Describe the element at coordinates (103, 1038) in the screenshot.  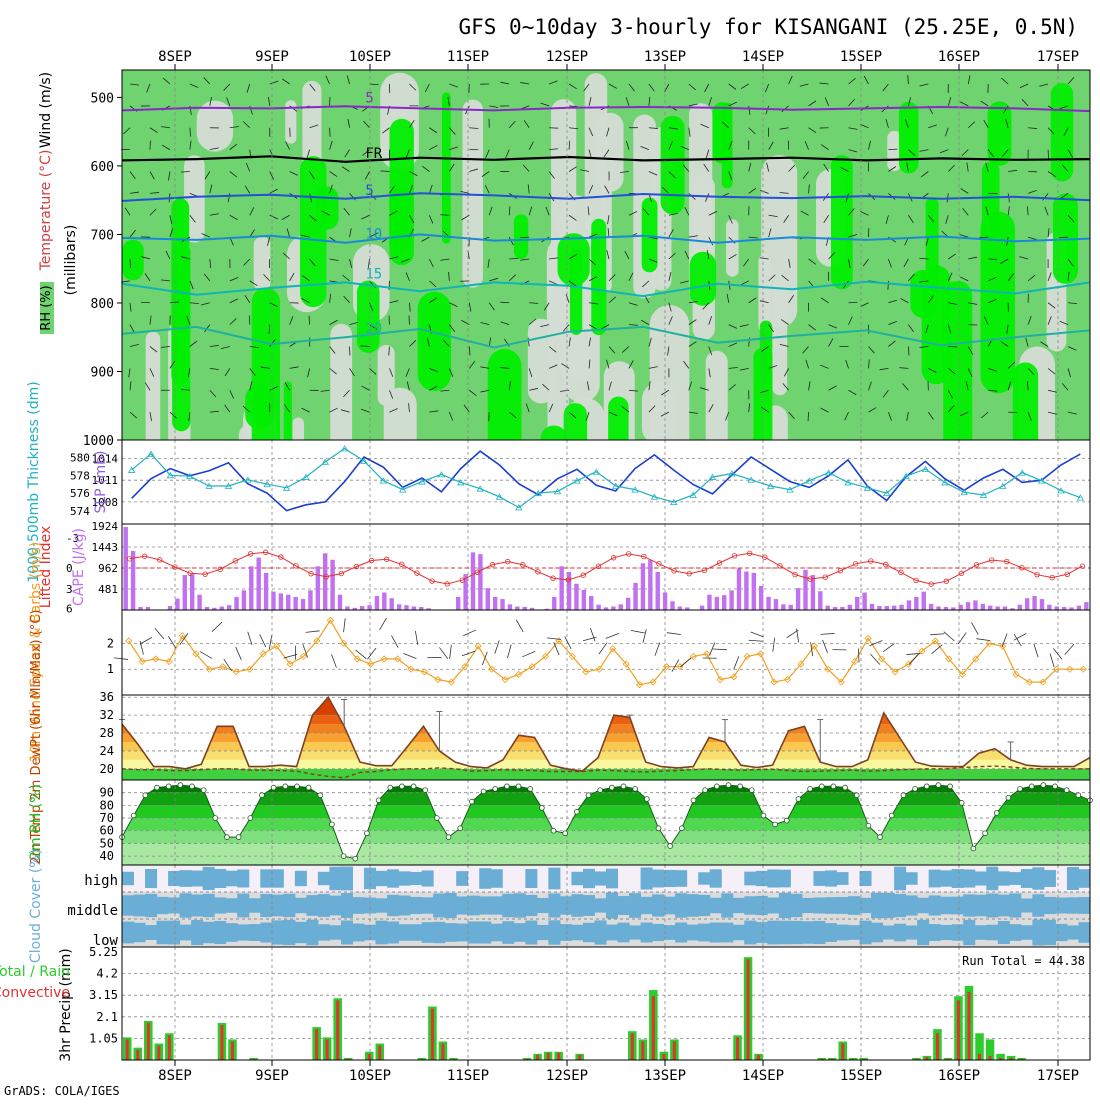
I see `precip-tick: 1.05` at that location.